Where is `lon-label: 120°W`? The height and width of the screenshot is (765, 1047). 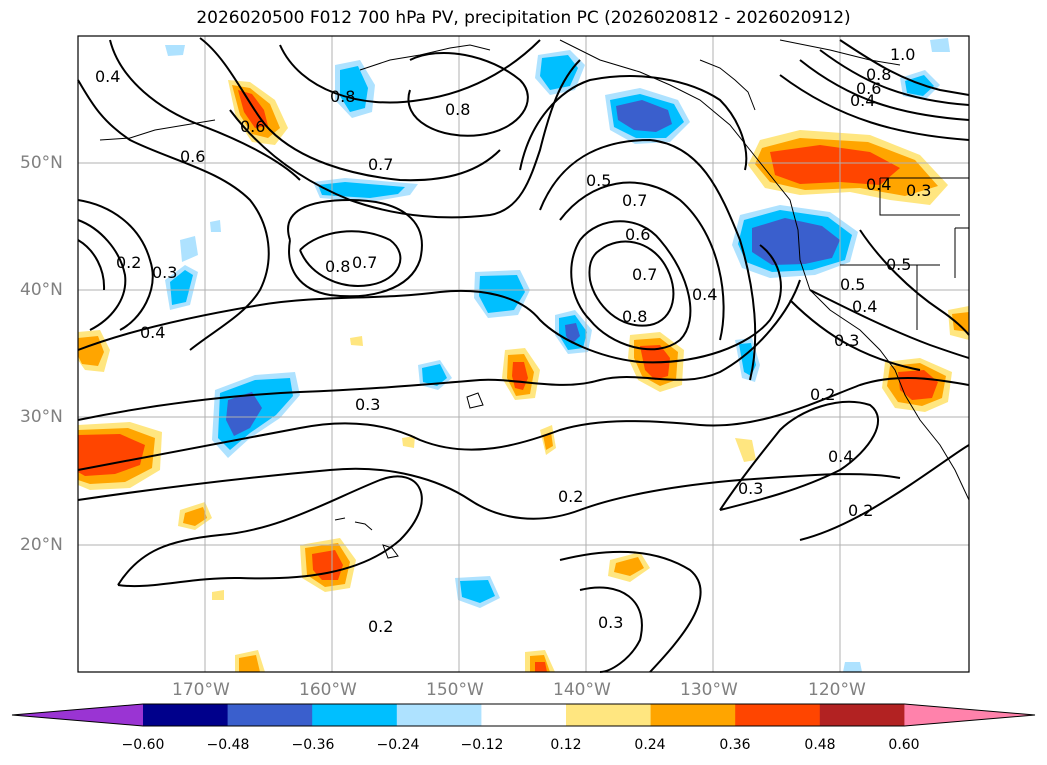 lon-label: 120°W is located at coordinates (837, 690).